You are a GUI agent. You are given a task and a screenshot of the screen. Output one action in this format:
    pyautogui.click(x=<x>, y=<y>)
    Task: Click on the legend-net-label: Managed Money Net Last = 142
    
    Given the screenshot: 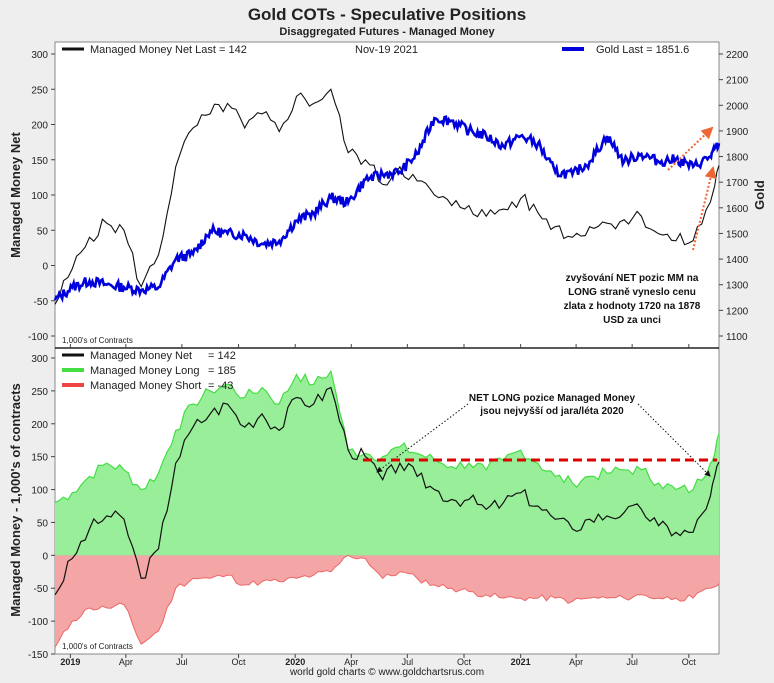 What is the action you would take?
    pyautogui.click(x=168, y=50)
    